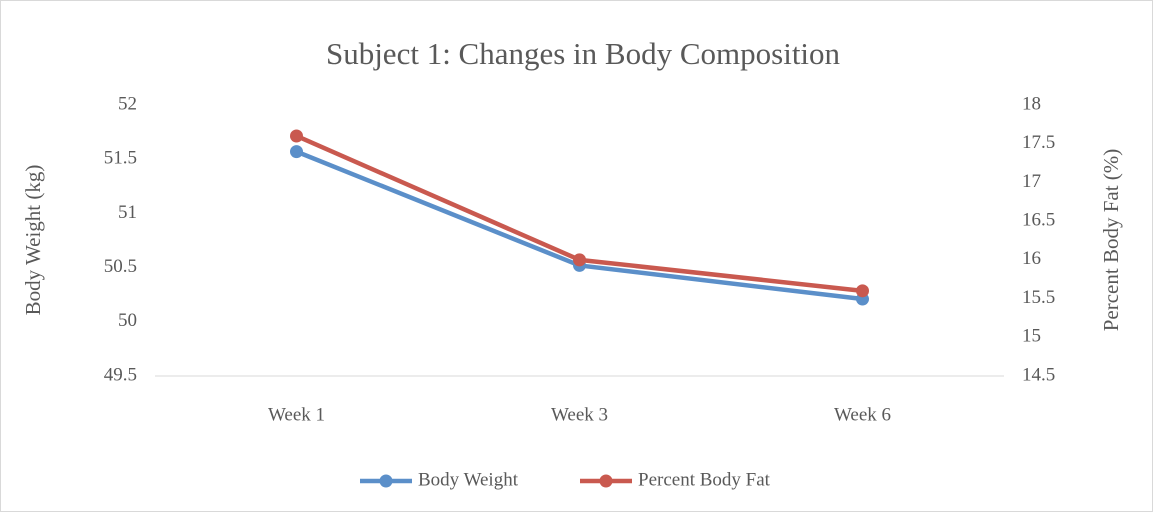 This screenshot has width=1153, height=512. Describe the element at coordinates (1038, 142) in the screenshot. I see `y2-tick-label: 17.5` at that location.